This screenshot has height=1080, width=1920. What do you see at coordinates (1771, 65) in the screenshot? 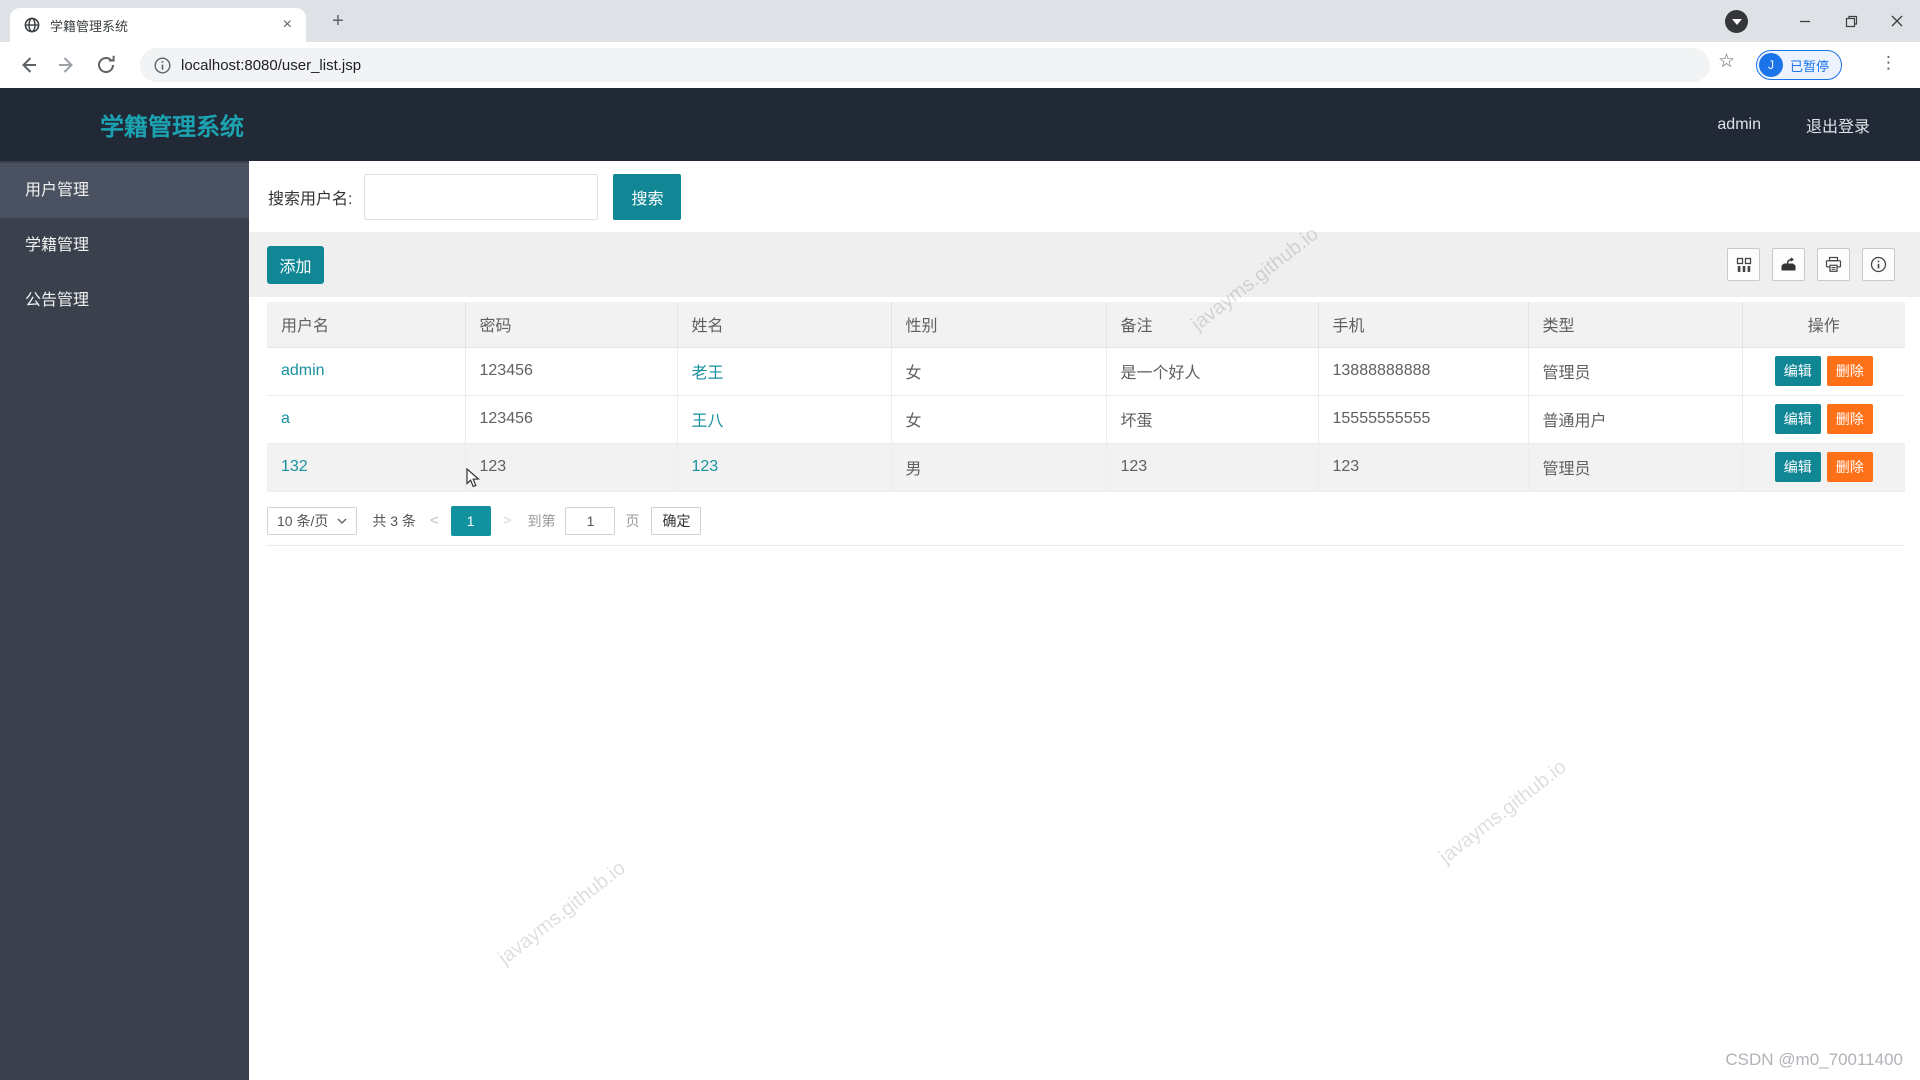
I see `avatar: J` at bounding box center [1771, 65].